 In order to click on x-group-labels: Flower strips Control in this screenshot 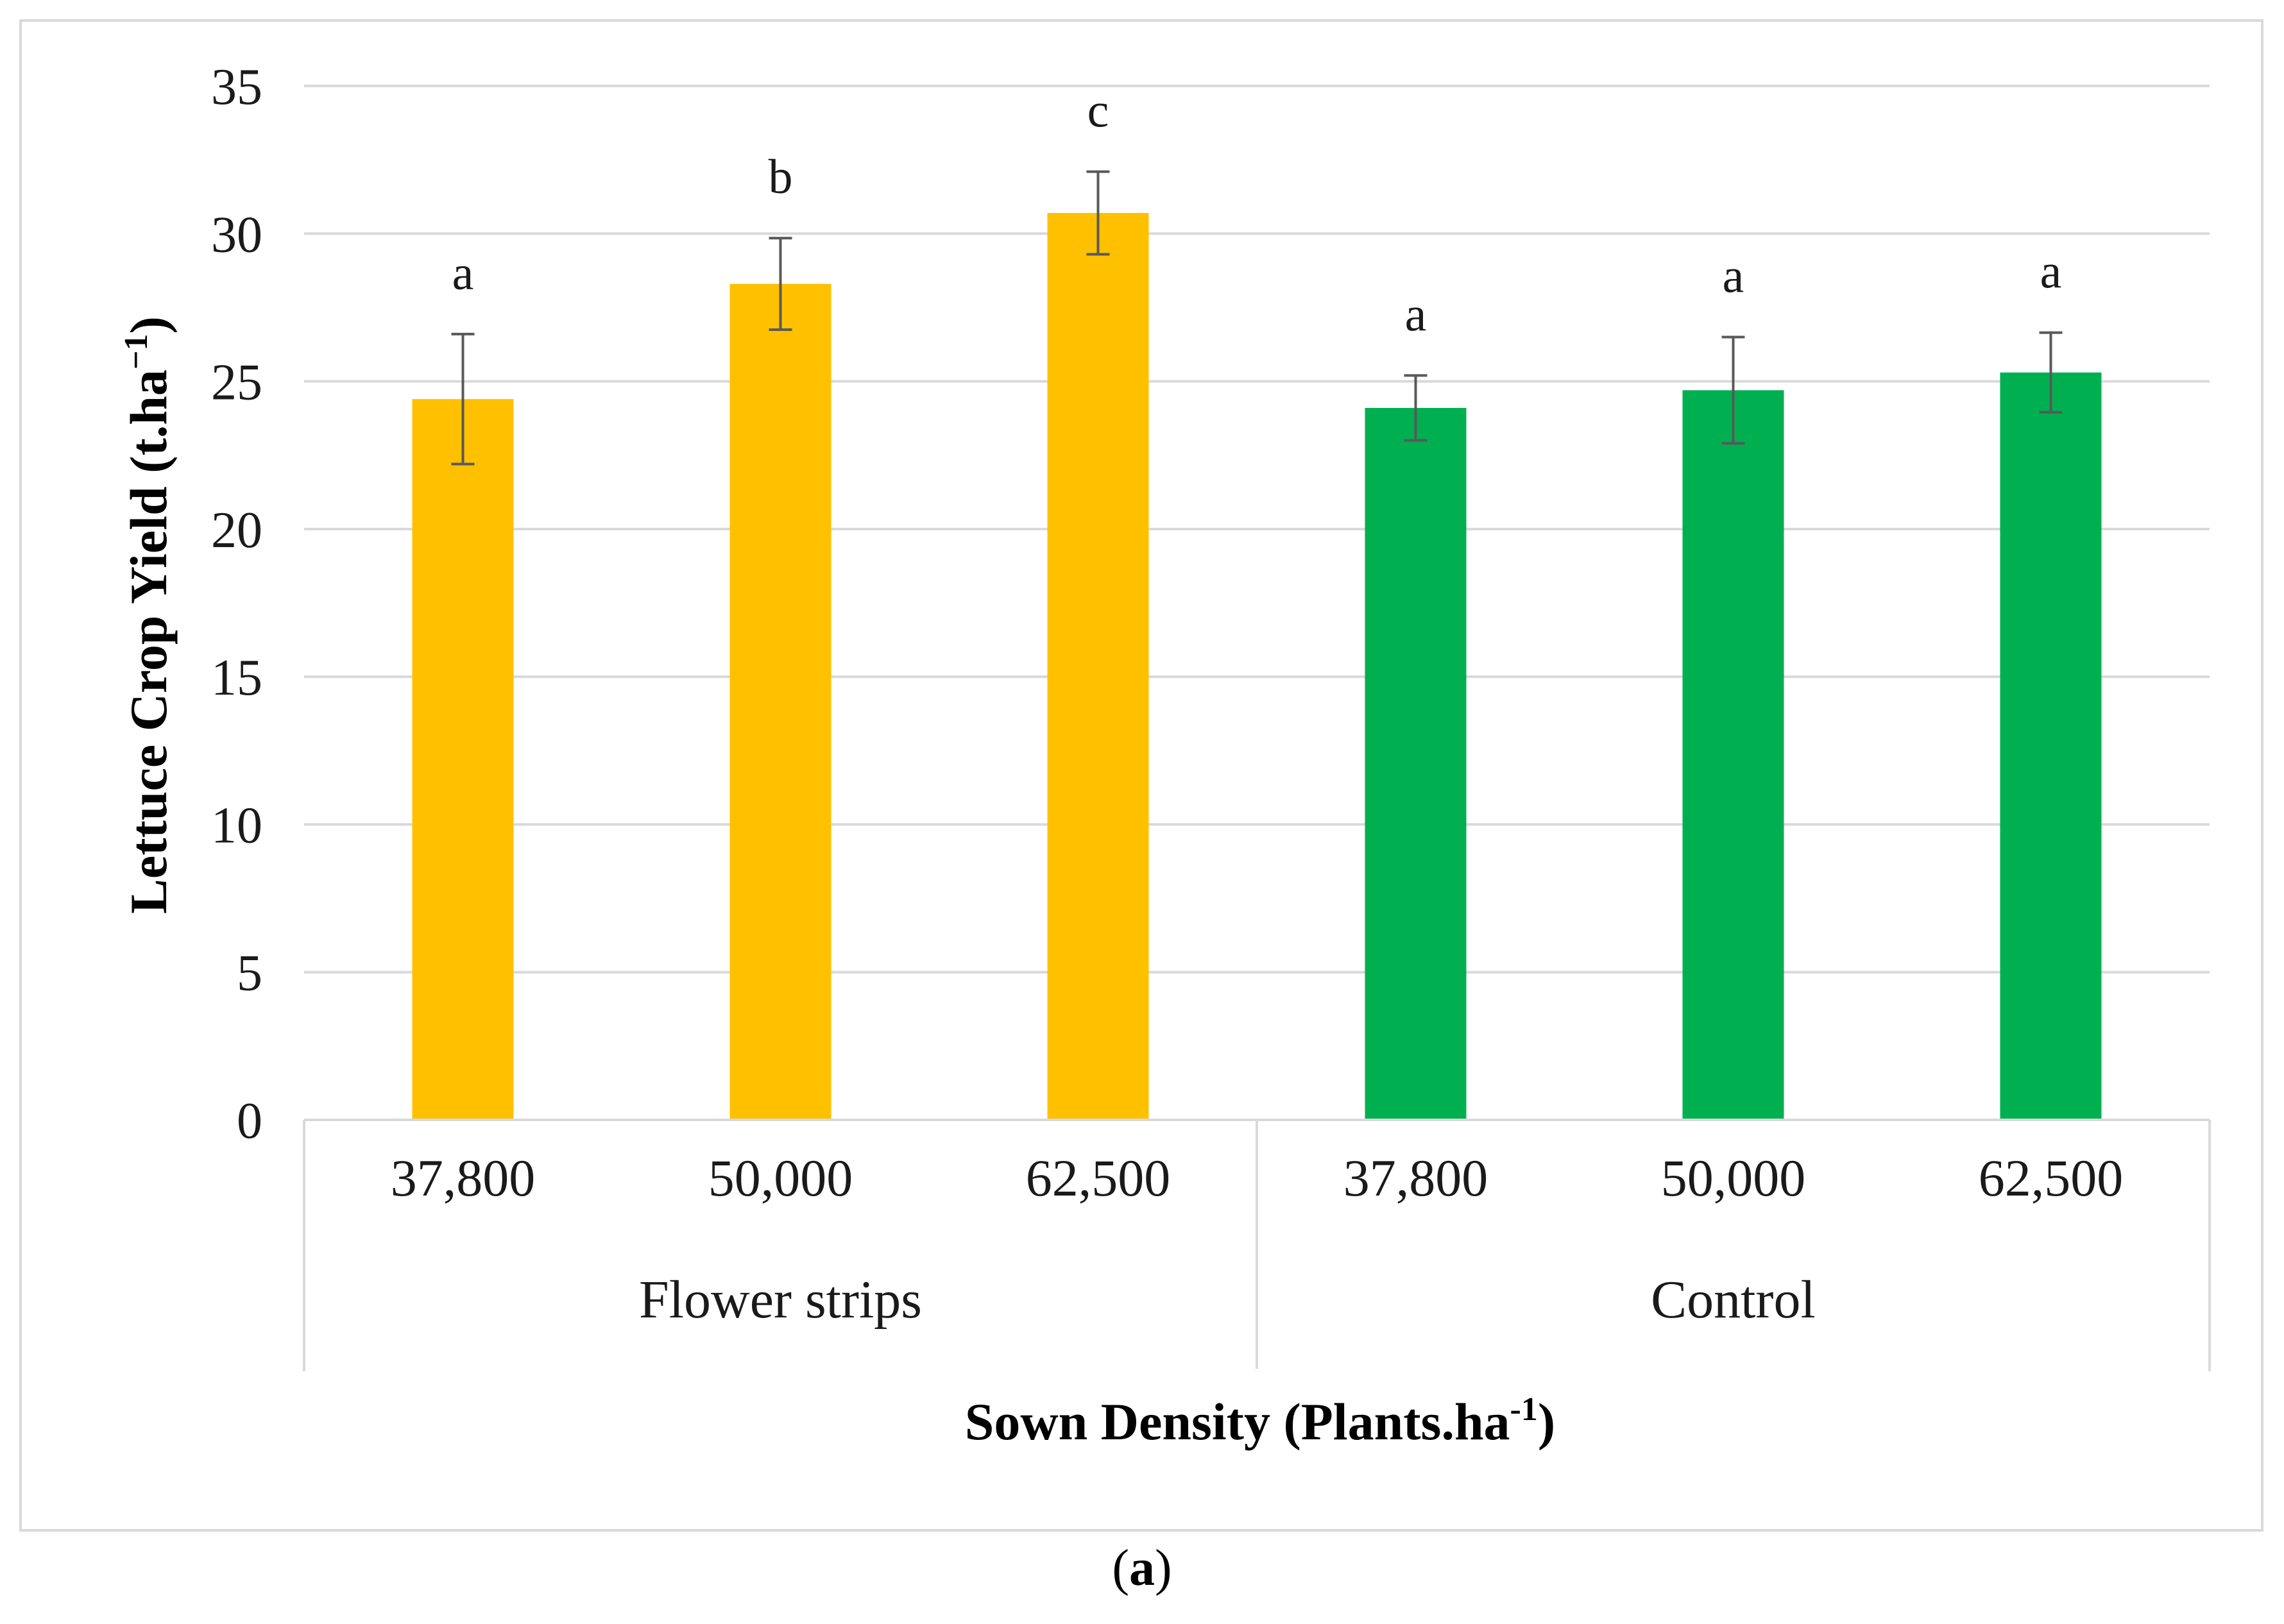, I will do `click(1227, 1300)`.